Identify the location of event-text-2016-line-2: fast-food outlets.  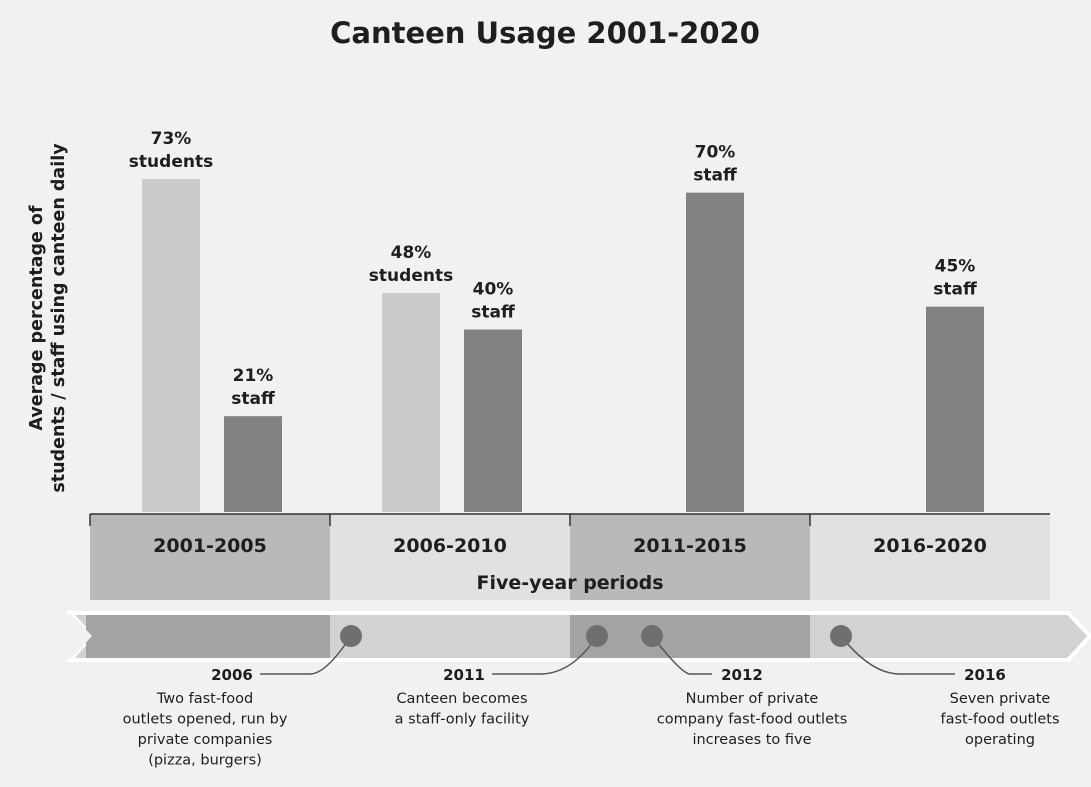
(999, 720).